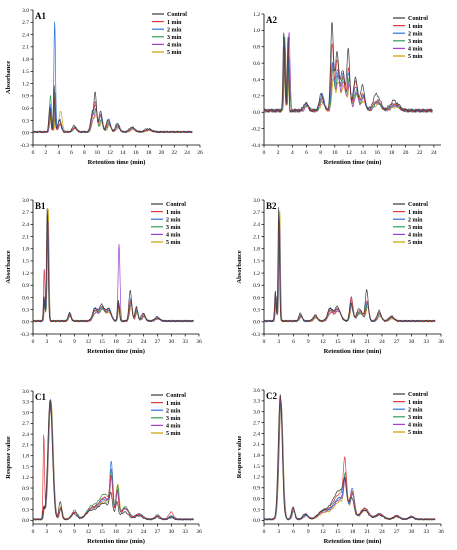 The image size is (457, 550). I want to click on x-tick-label: 36, so click(441, 342).